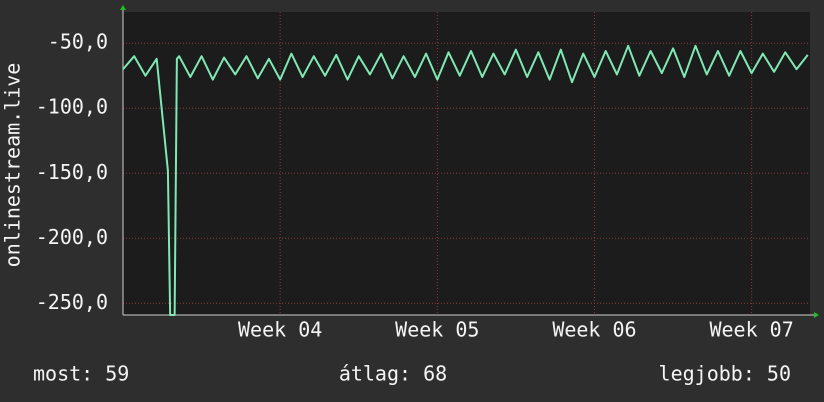  I want to click on y-tick-label: -250,0, so click(72, 302).